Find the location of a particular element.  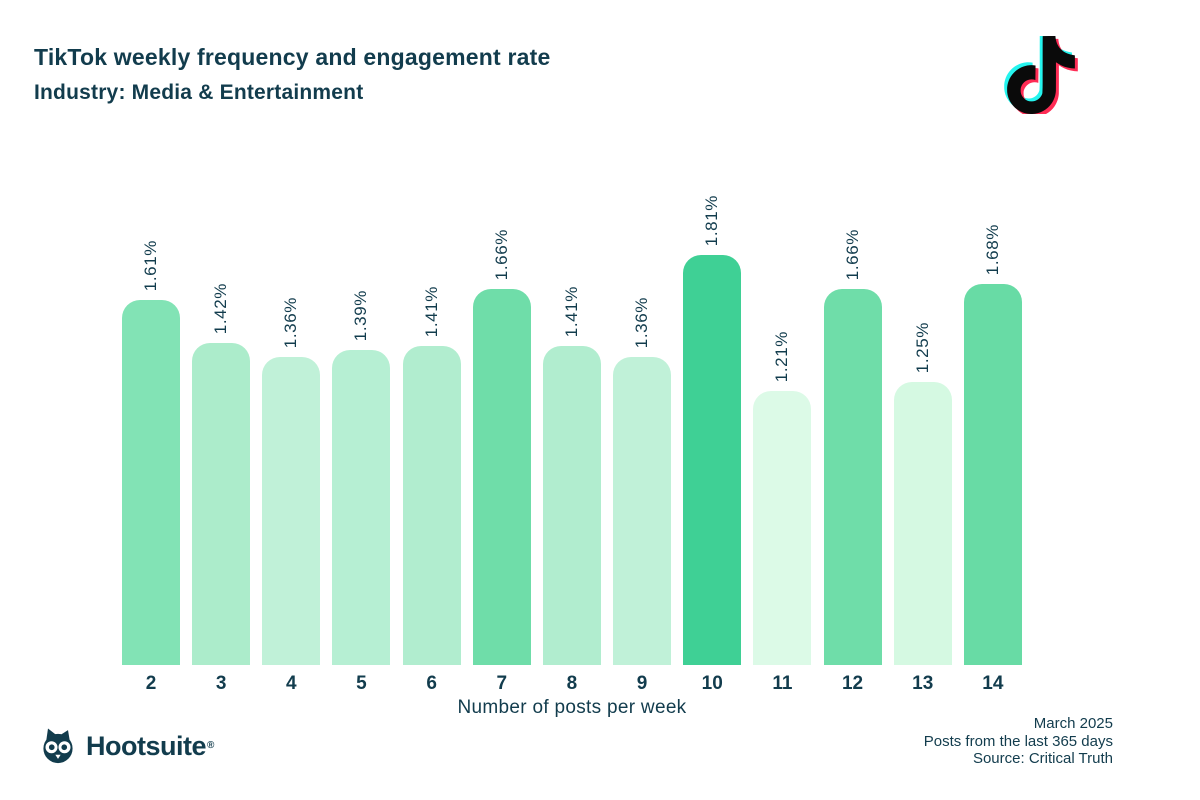

bar-column: 1.21% 11 is located at coordinates (782, 474).